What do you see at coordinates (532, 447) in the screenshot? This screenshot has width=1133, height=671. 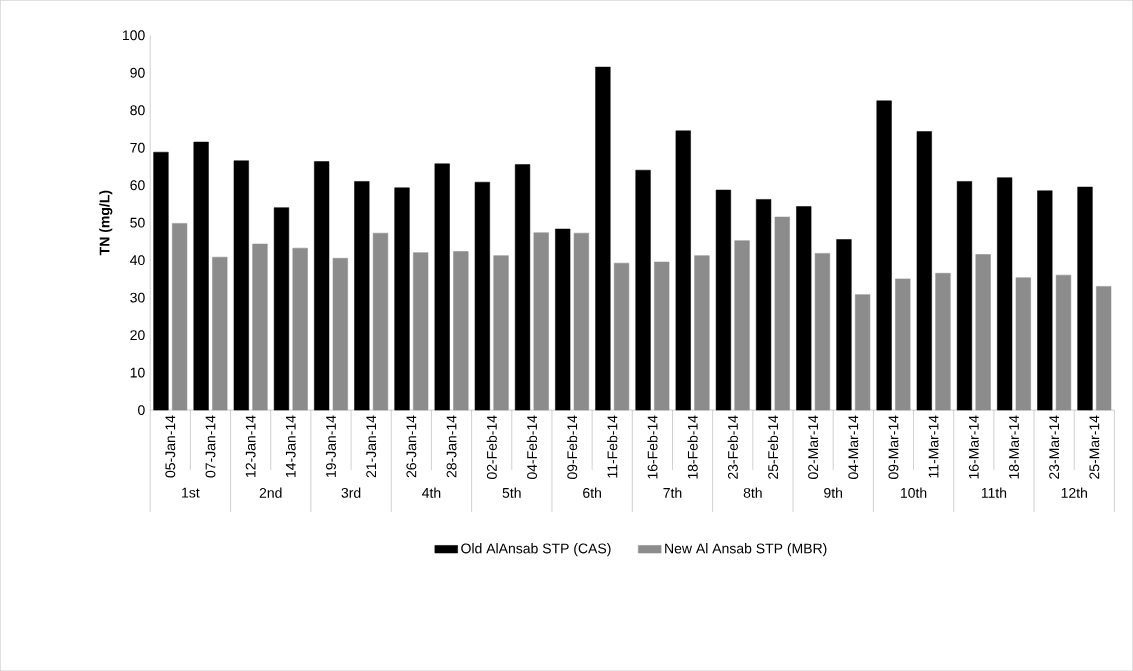 I see `x-tick-label: 04-Feb-14` at bounding box center [532, 447].